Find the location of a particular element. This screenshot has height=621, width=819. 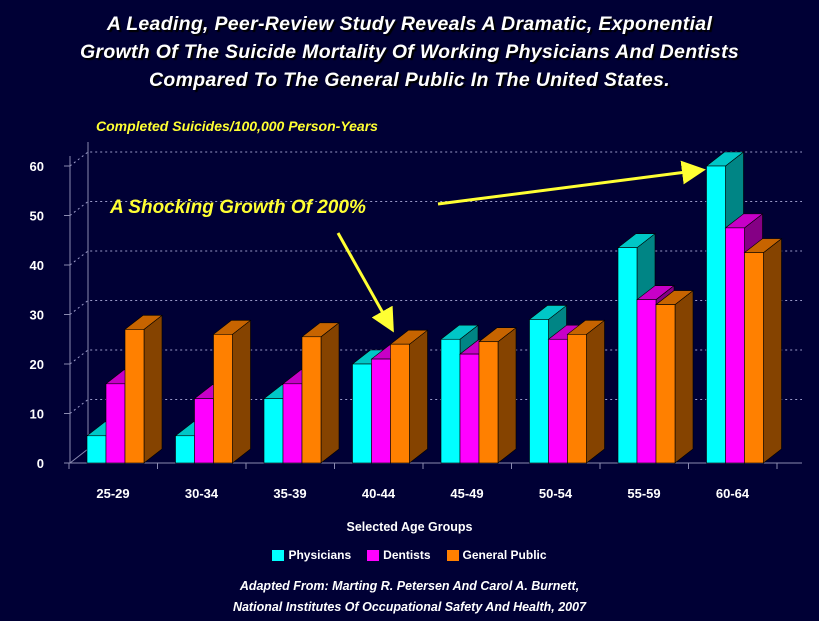

y-tick-label: 50 is located at coordinates (37, 216).